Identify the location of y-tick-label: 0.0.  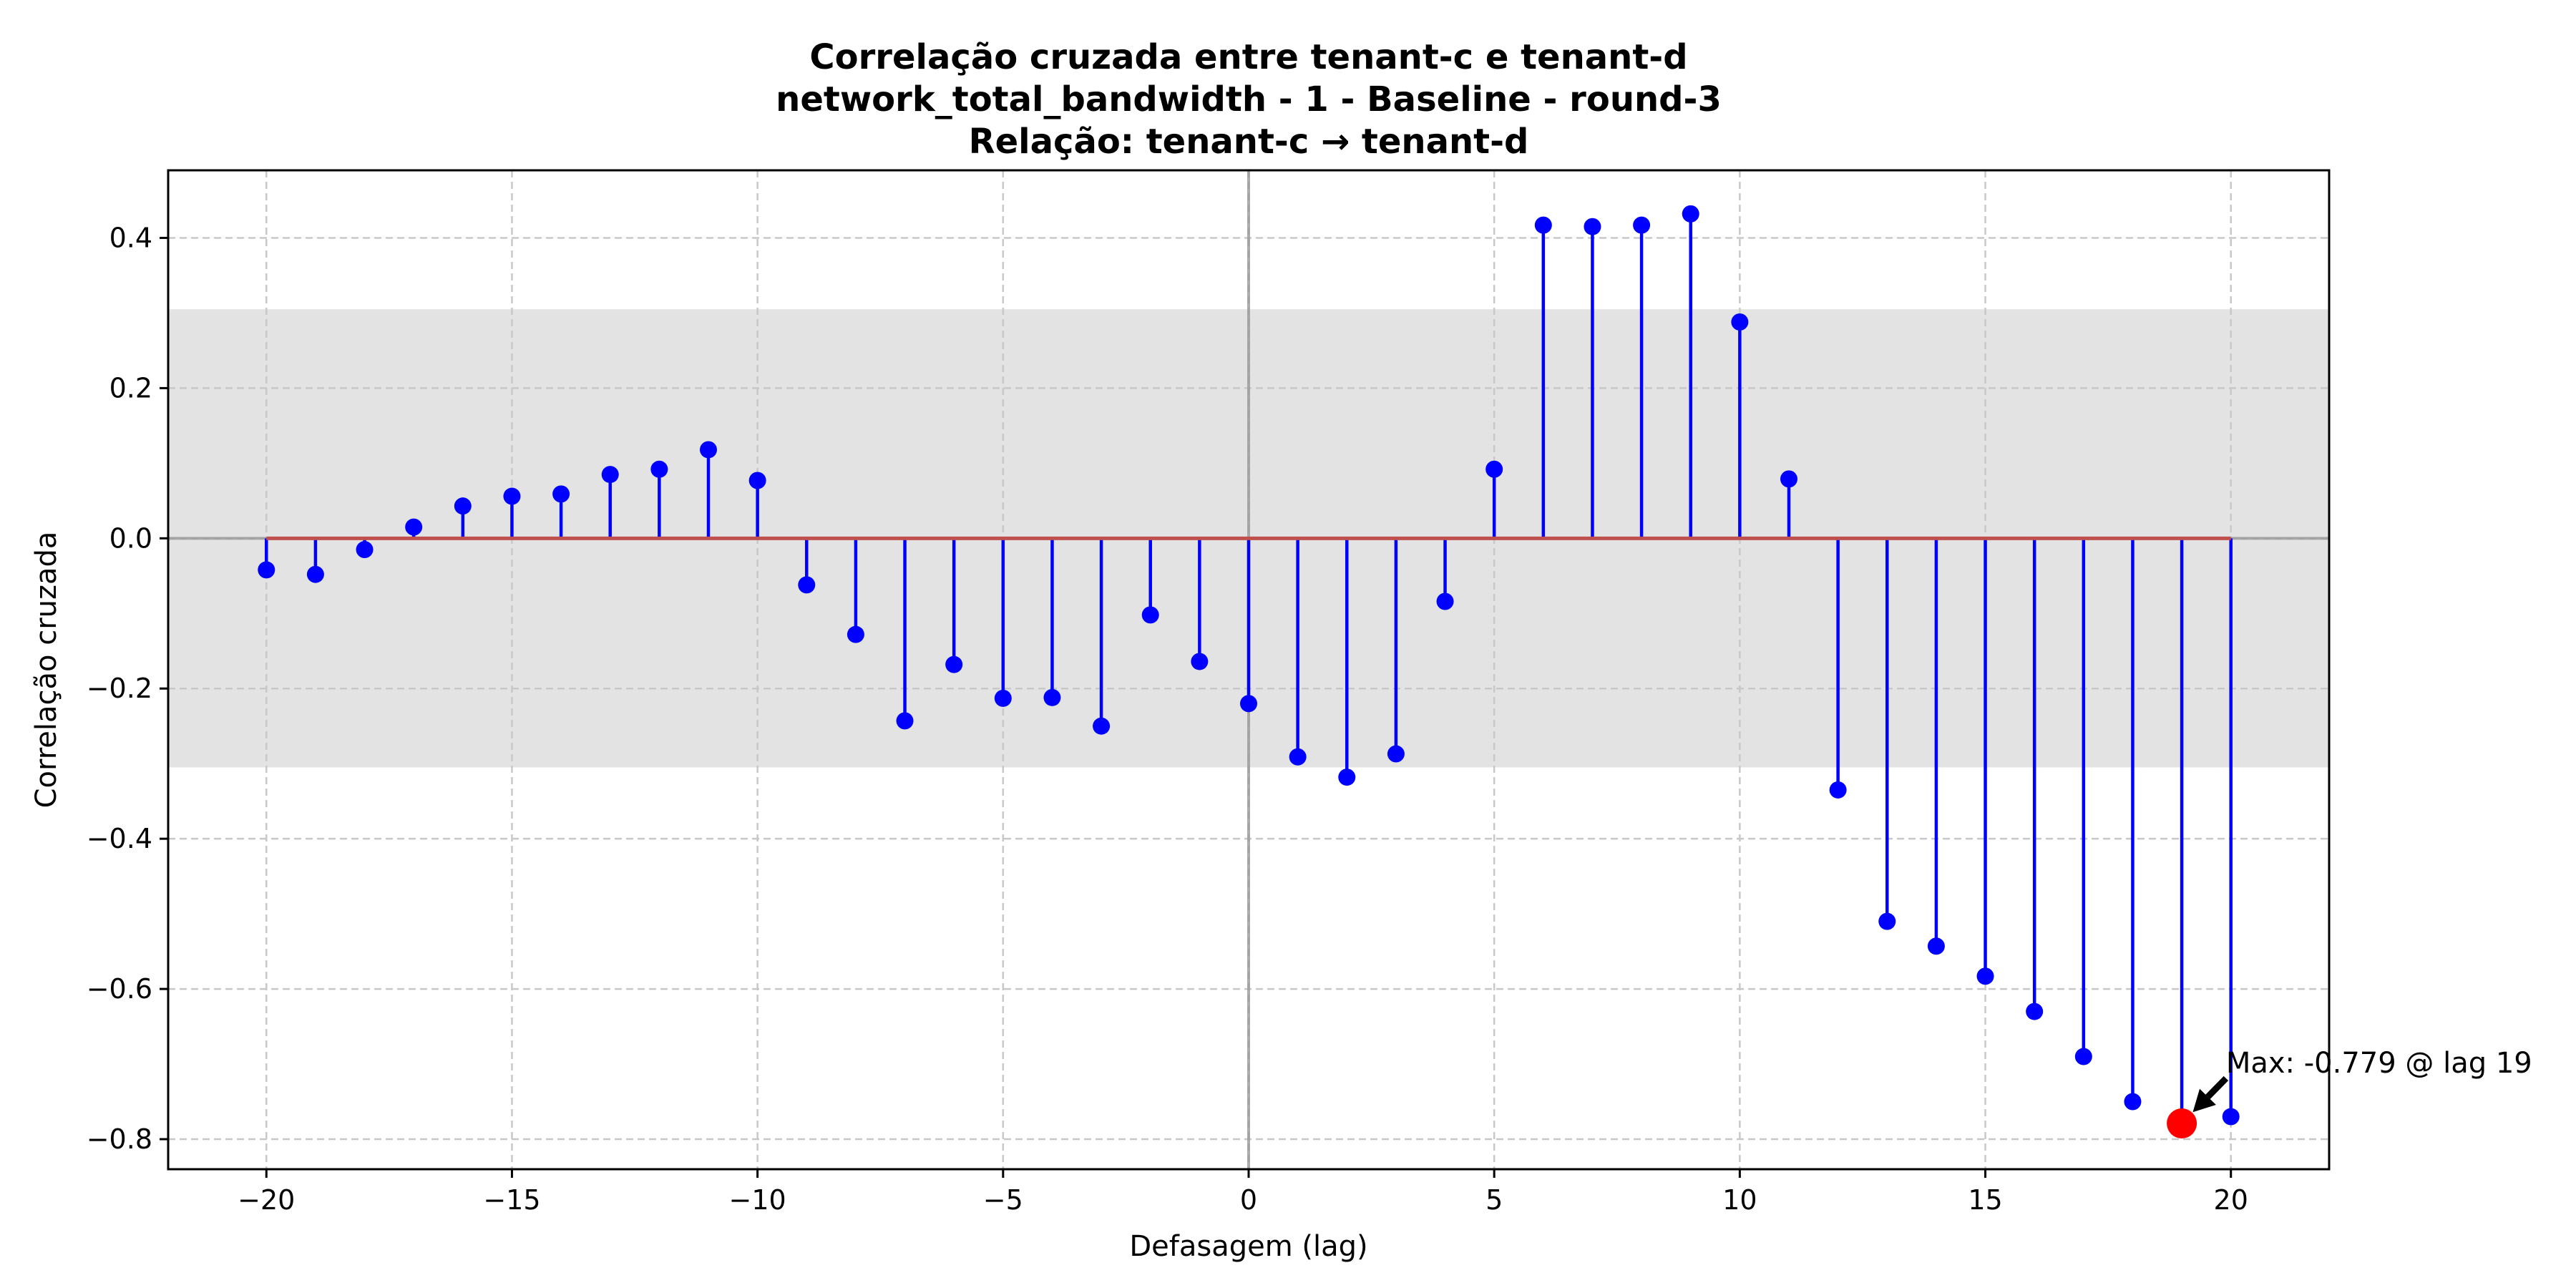
(130, 538).